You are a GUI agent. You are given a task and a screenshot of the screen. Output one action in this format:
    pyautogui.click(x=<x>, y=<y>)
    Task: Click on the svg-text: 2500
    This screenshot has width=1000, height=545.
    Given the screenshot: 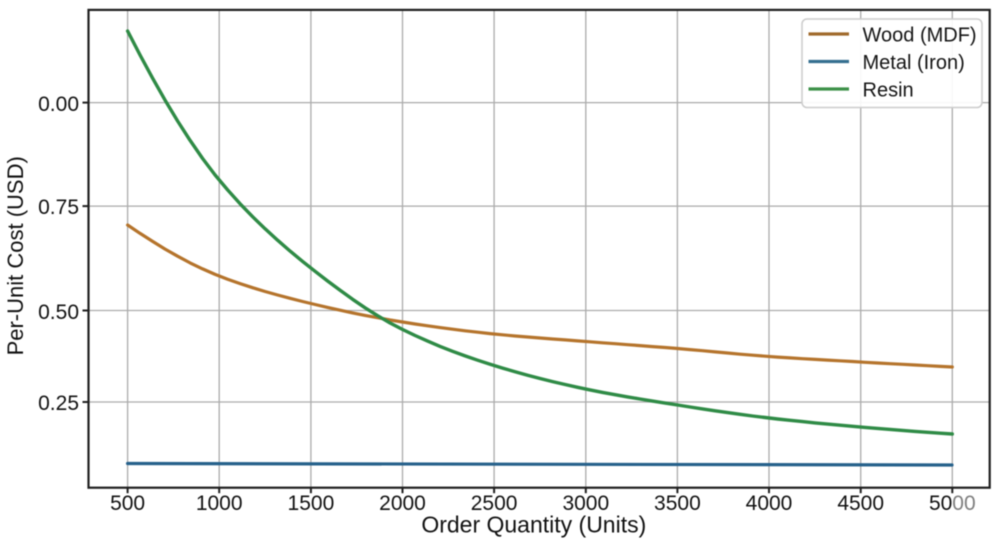 What is the action you would take?
    pyautogui.click(x=494, y=503)
    